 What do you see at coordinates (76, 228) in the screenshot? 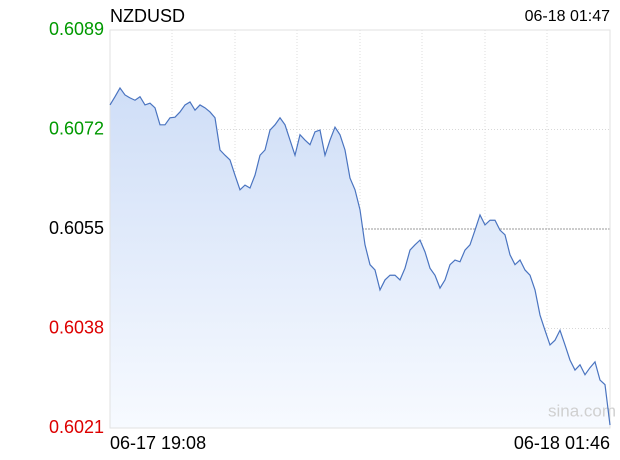
I see `y-tick-label: 0.6055` at bounding box center [76, 228].